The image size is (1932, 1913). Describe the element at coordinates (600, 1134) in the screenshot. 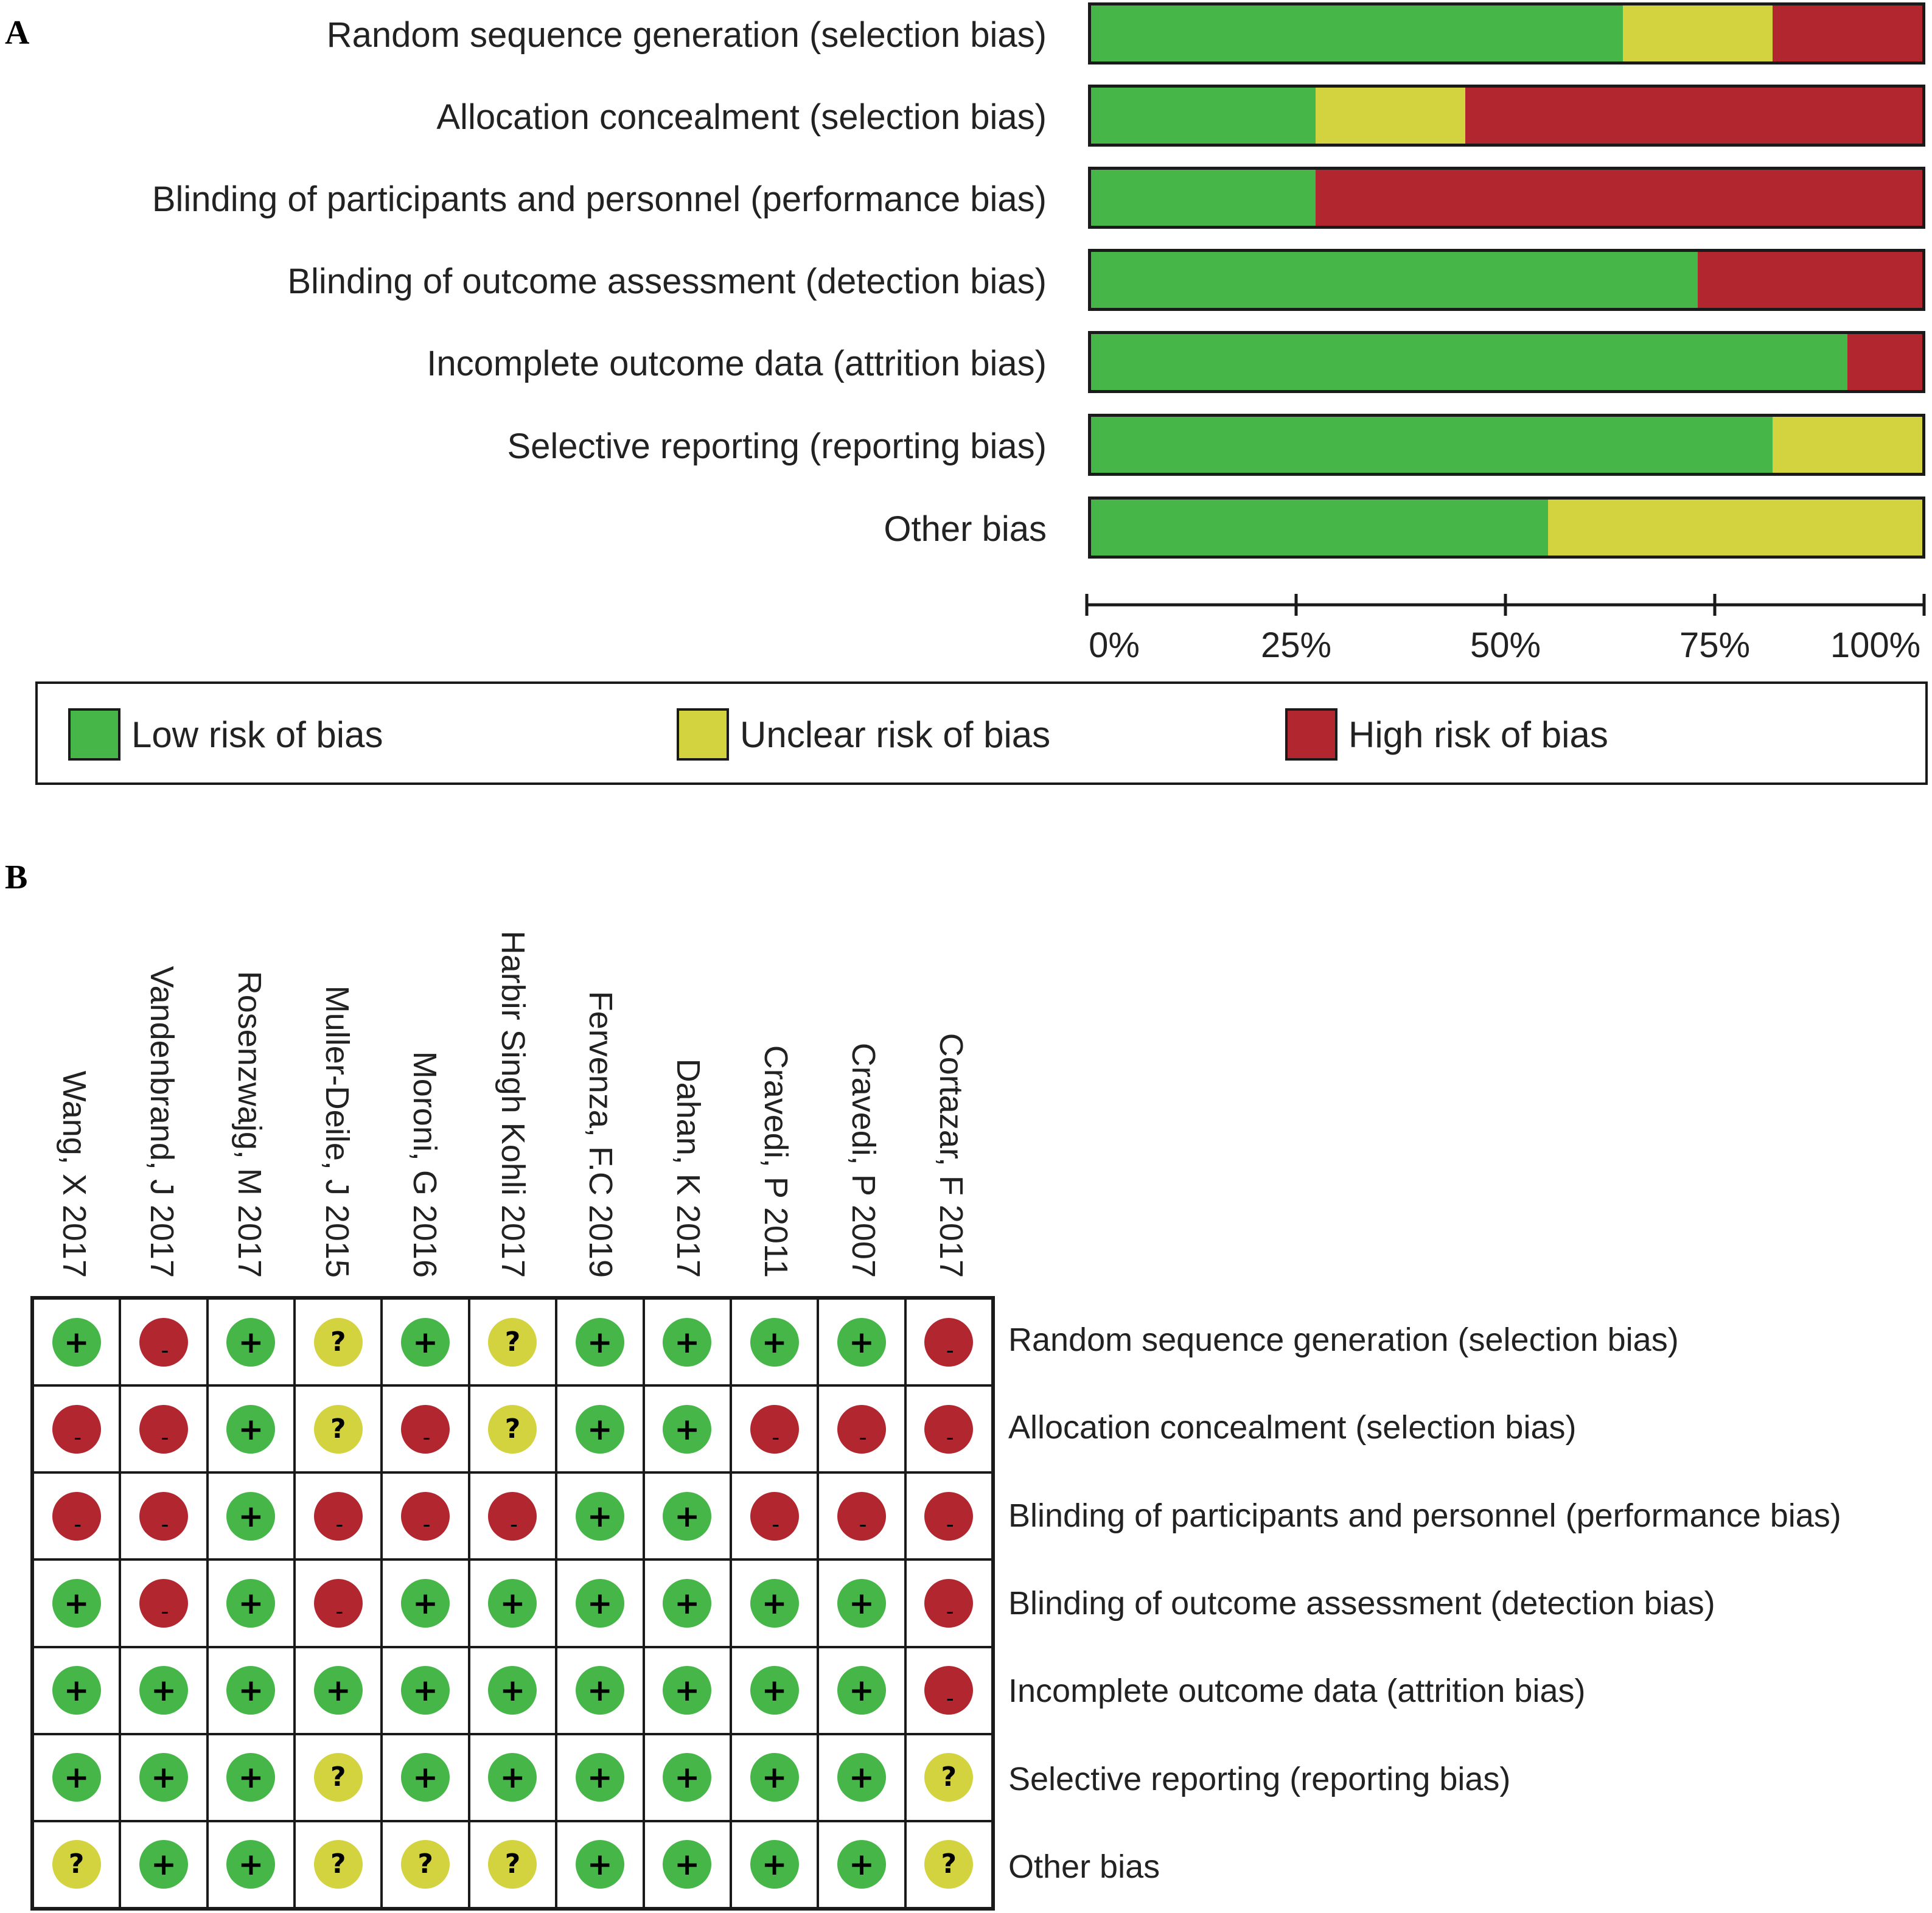

I see `study-label: Fervenza, F.C 2019` at that location.